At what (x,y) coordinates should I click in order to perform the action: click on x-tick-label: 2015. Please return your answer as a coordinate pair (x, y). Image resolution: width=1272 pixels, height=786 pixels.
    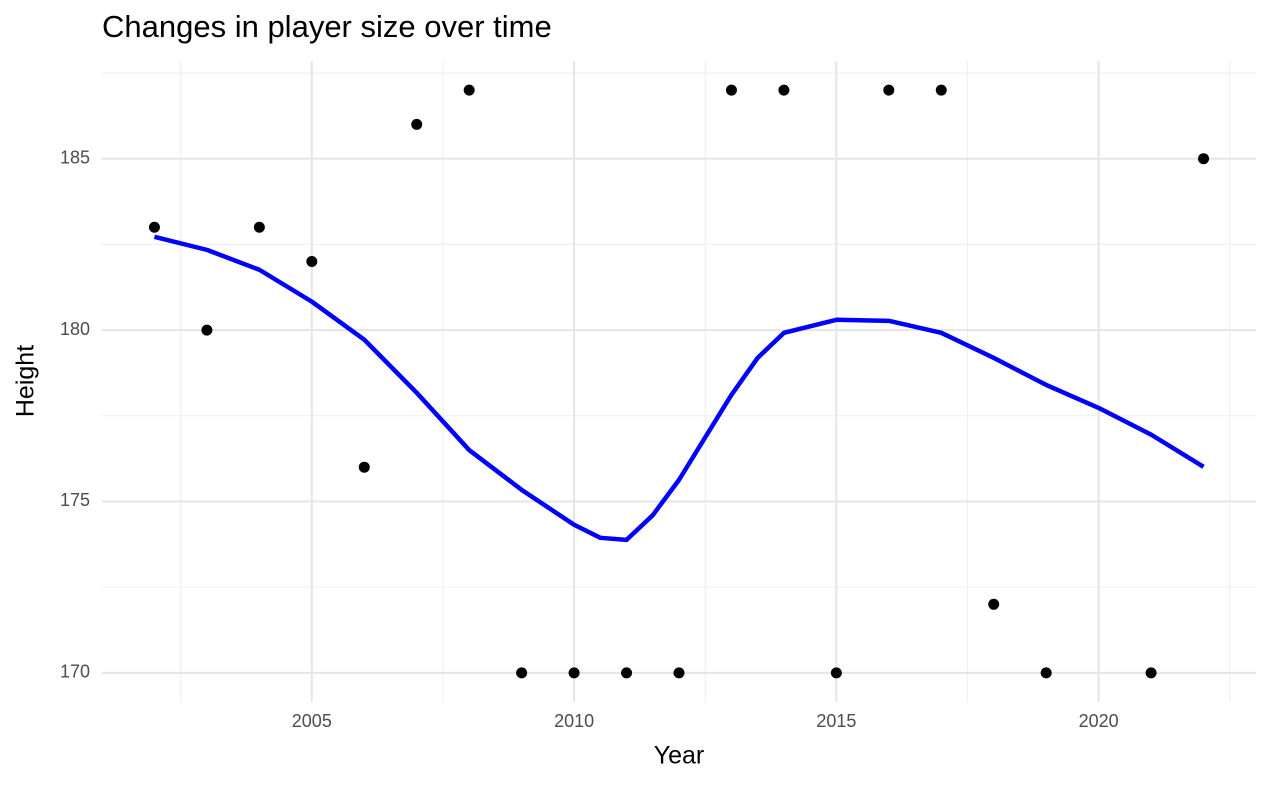
    Looking at the image, I should click on (836, 721).